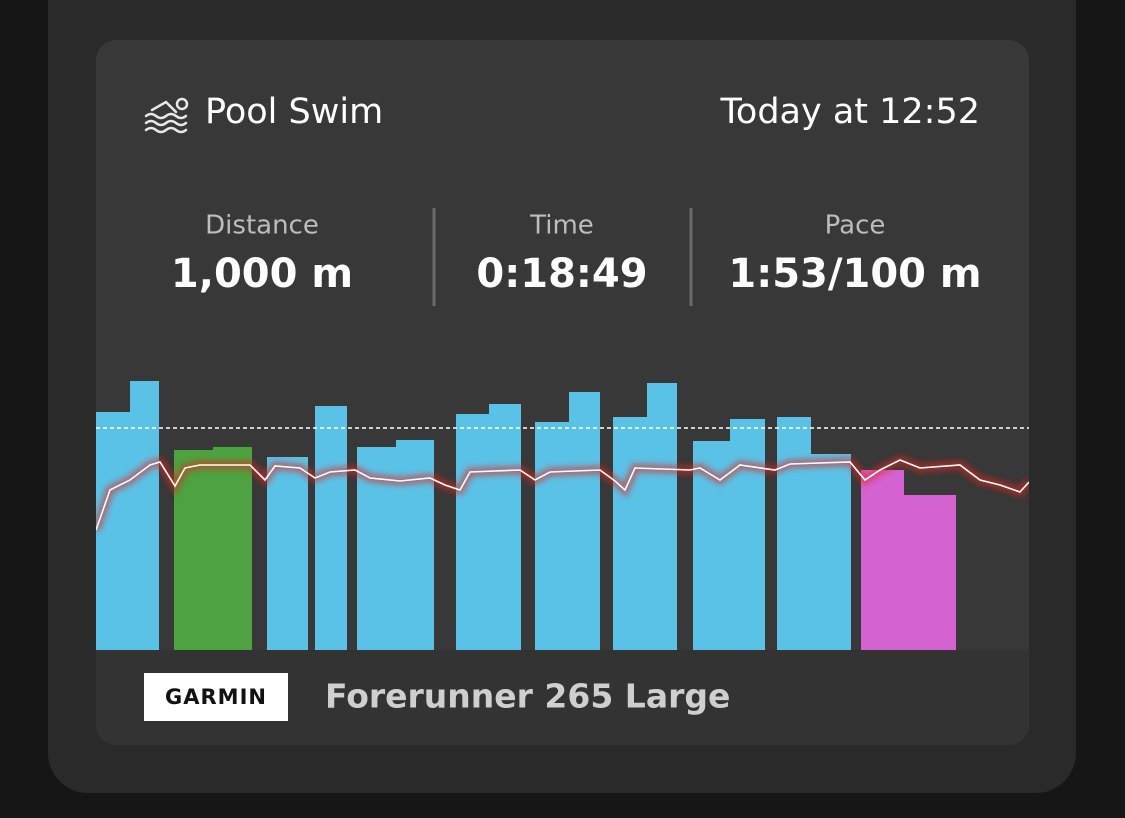  What do you see at coordinates (855, 226) in the screenshot?
I see `stat-label: Pace` at bounding box center [855, 226].